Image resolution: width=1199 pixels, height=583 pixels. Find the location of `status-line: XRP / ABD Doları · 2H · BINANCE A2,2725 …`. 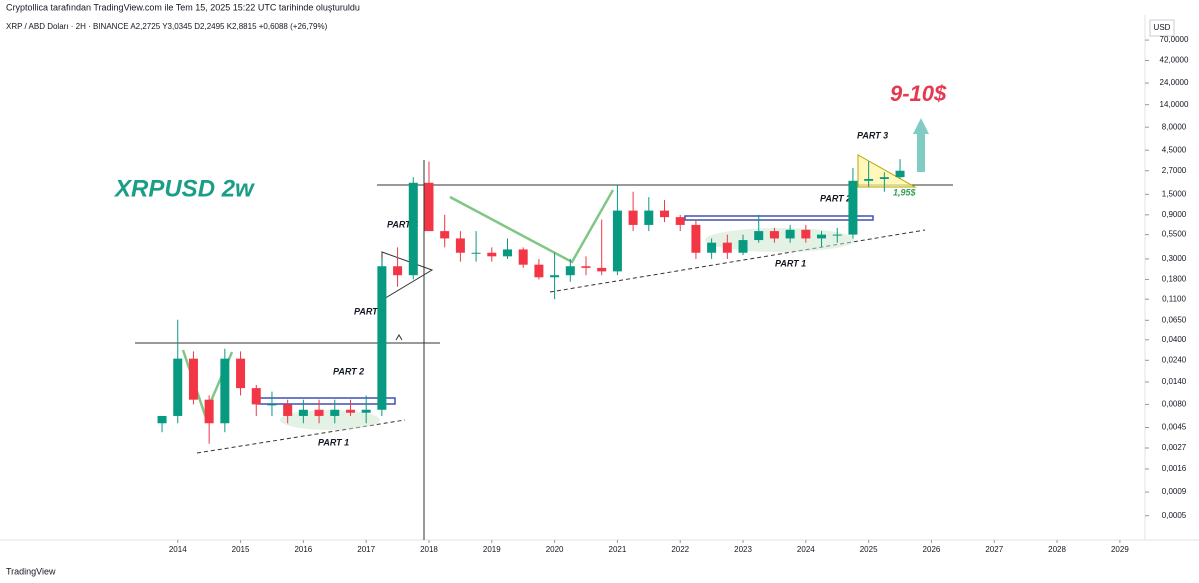

status-line: XRP / ABD Doları · 2H · BINANCE A2,2725 … is located at coordinates (167, 26).